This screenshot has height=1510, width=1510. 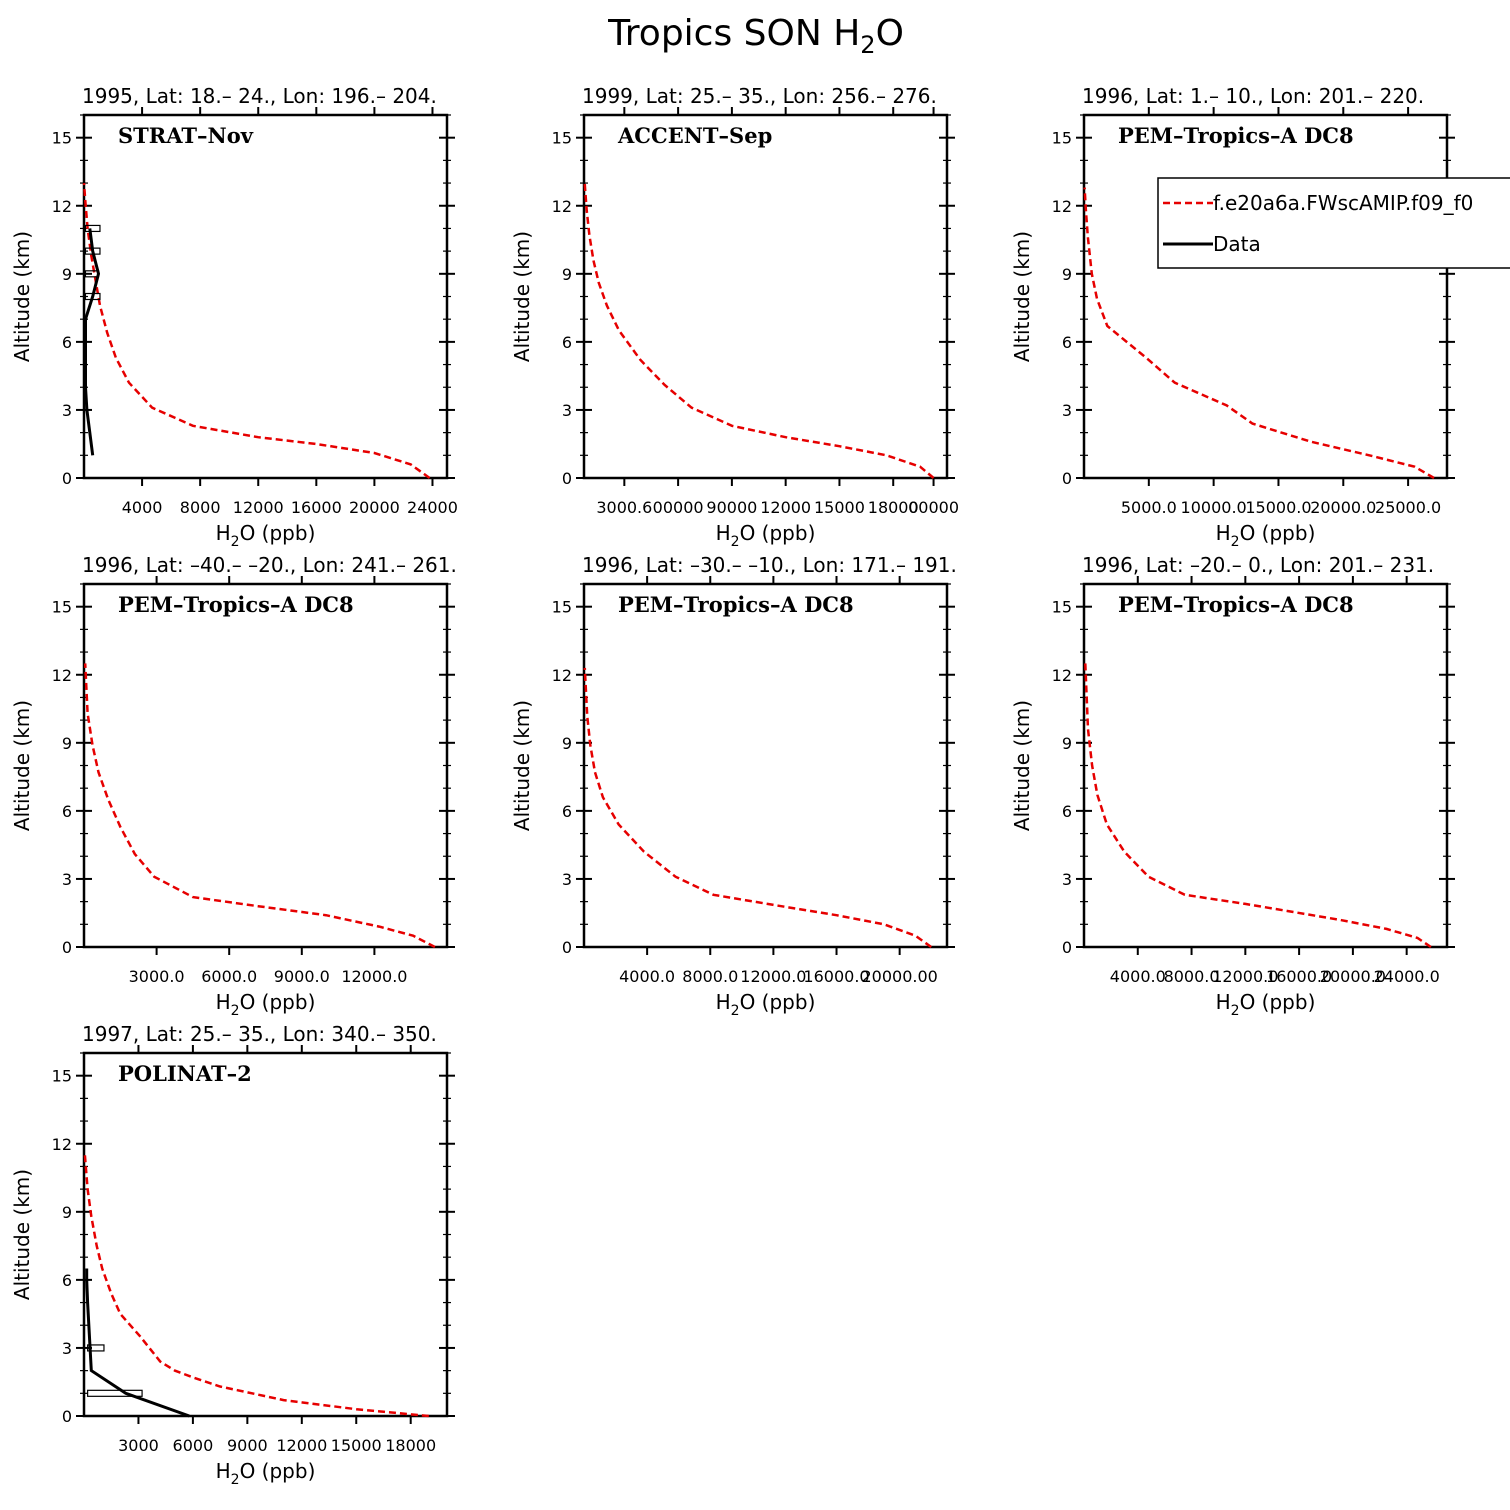 I want to click on x-tick-label: 8000, so click(x=200, y=507).